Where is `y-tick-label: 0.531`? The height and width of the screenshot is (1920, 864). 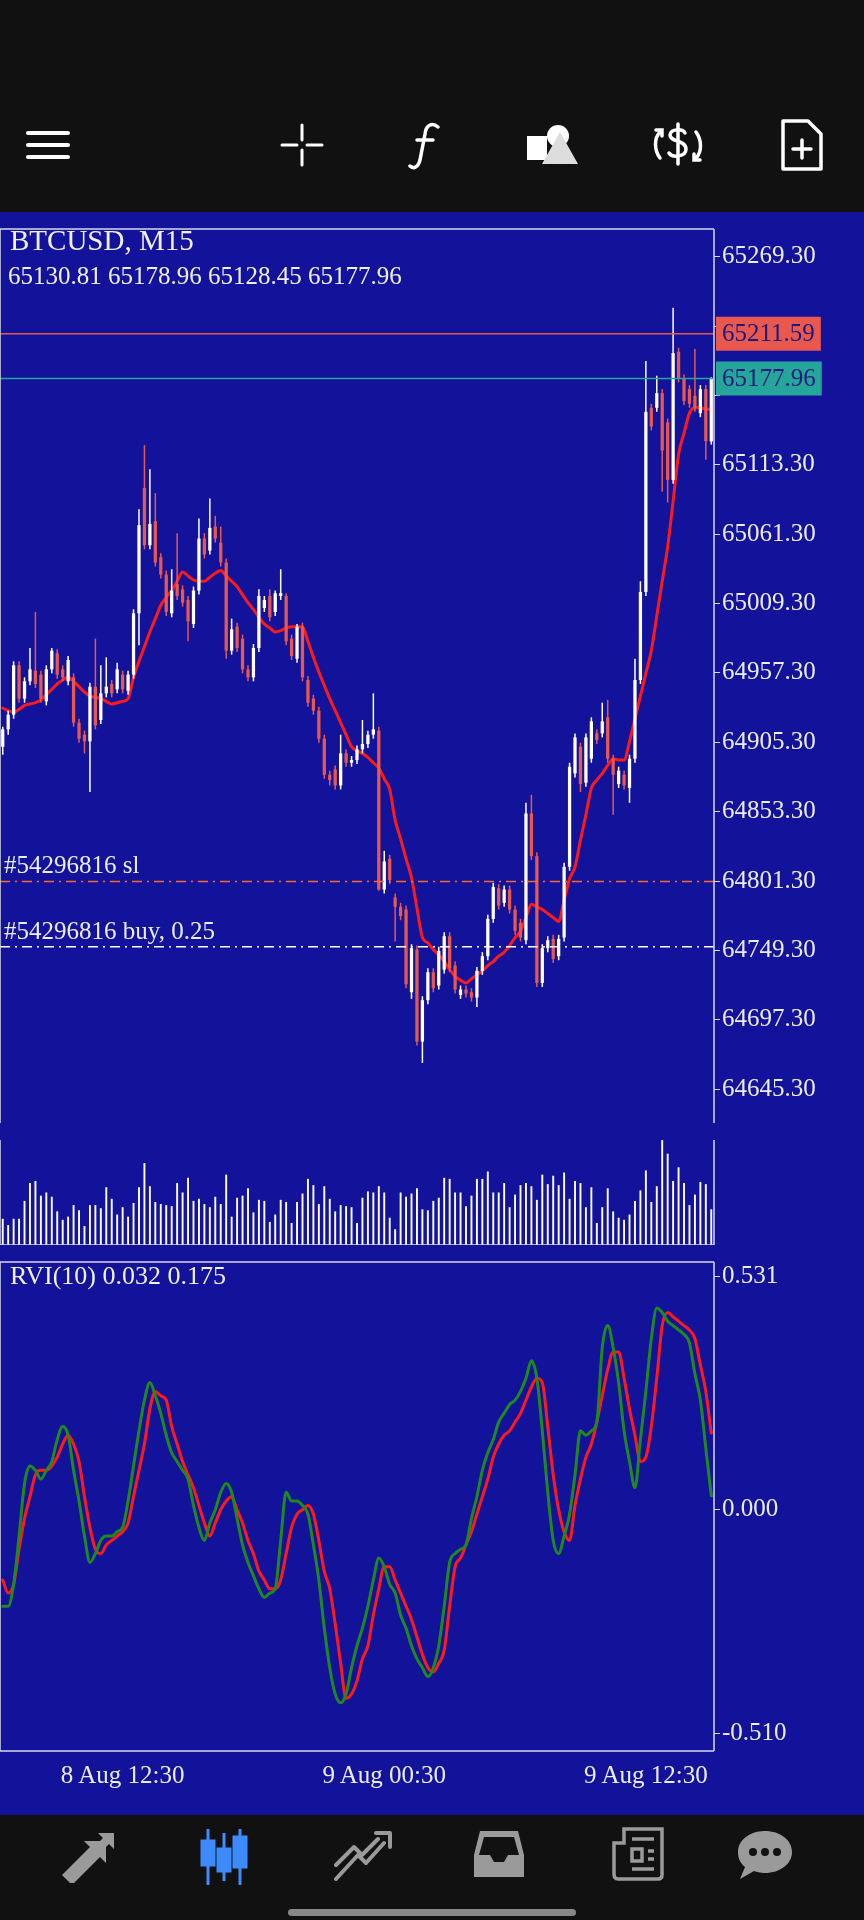
y-tick-label: 0.531 is located at coordinates (750, 1275).